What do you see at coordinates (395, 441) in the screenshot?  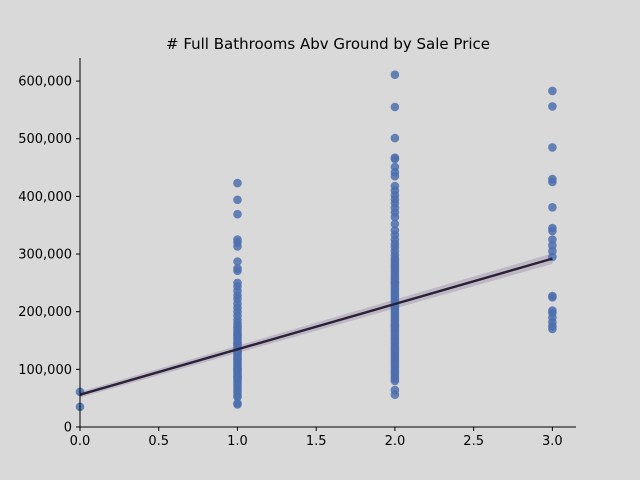 I see `x-tick-label: 2.0` at bounding box center [395, 441].